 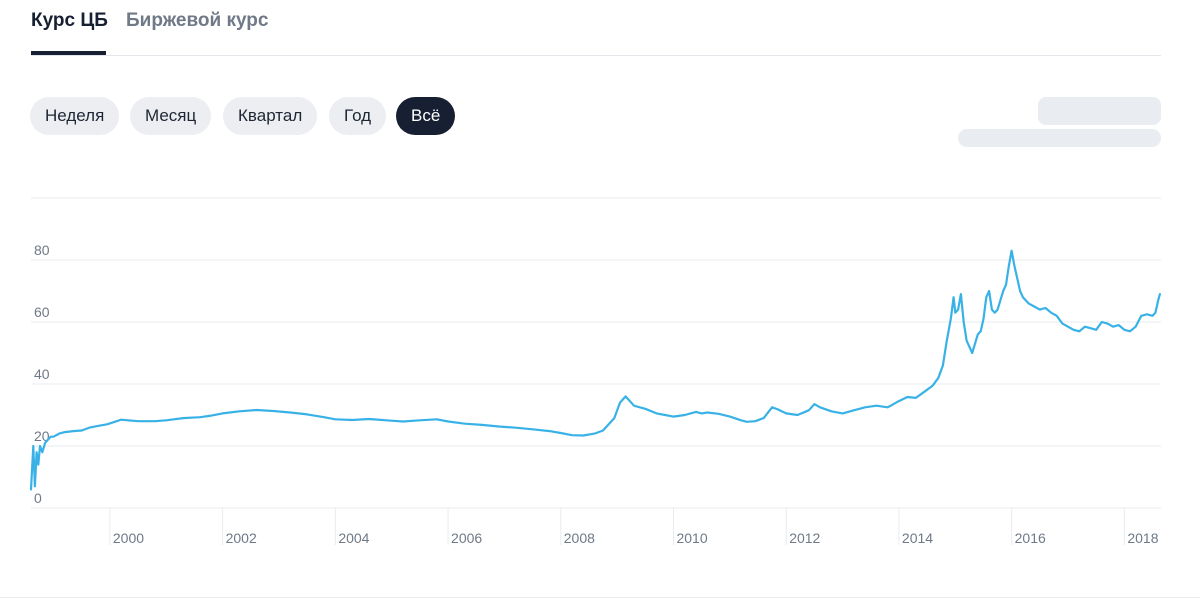 What do you see at coordinates (197, 20) in the screenshot?
I see `tab-exchange-rate: Биржевой курс` at bounding box center [197, 20].